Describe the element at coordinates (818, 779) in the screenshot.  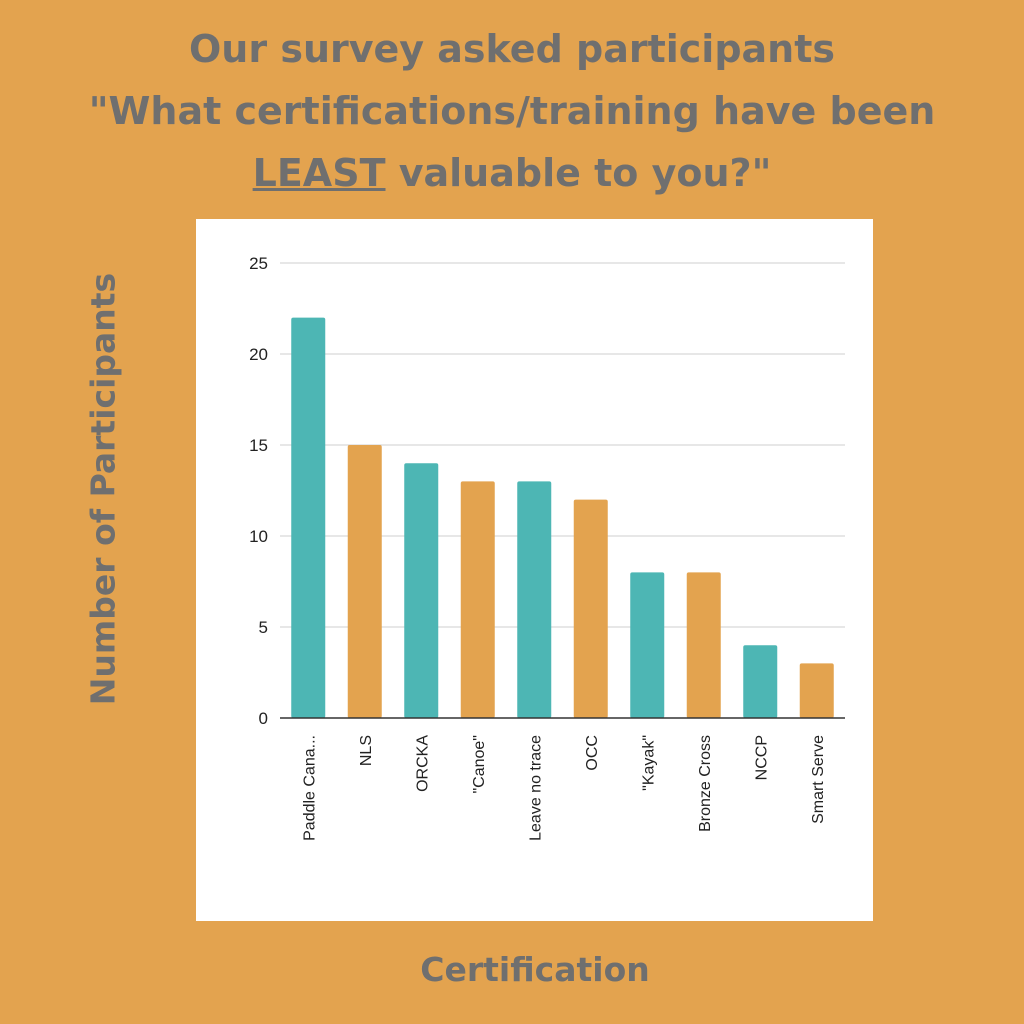
I see `x-tick-label: Smart Serve` at that location.